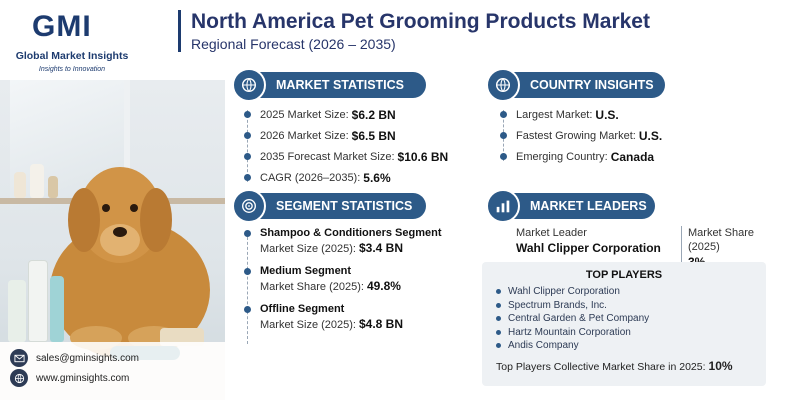 The height and width of the screenshot is (400, 800). I want to click on stat-value: $10.6 BN, so click(423, 156).